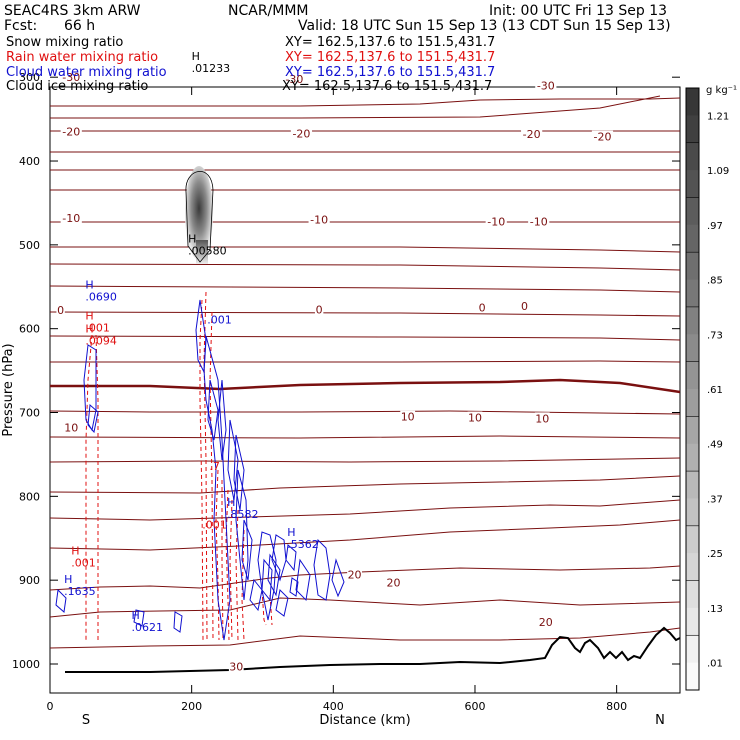  Describe the element at coordinates (72, 11) in the screenshot. I see `model-title: SEAC4RS 3km ARW` at that location.